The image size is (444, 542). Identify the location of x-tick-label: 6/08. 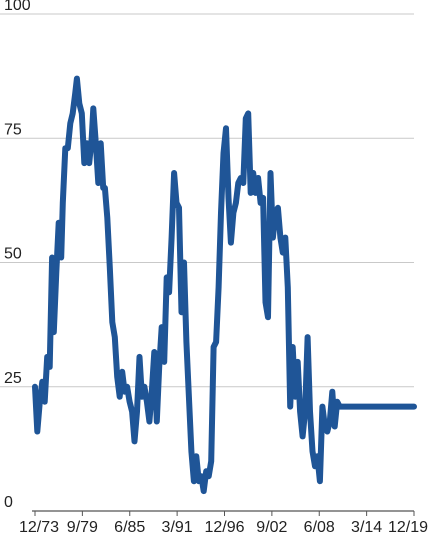
(319, 527).